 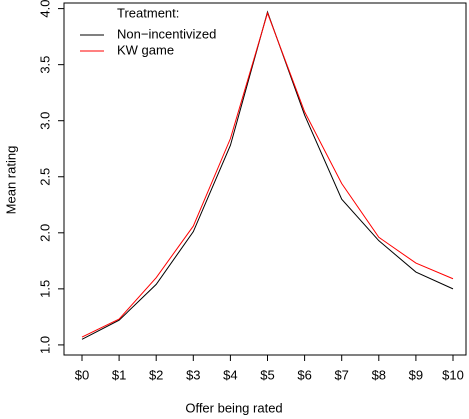 What do you see at coordinates (10, 180) in the screenshot?
I see `y-axis-title: Mean rating` at bounding box center [10, 180].